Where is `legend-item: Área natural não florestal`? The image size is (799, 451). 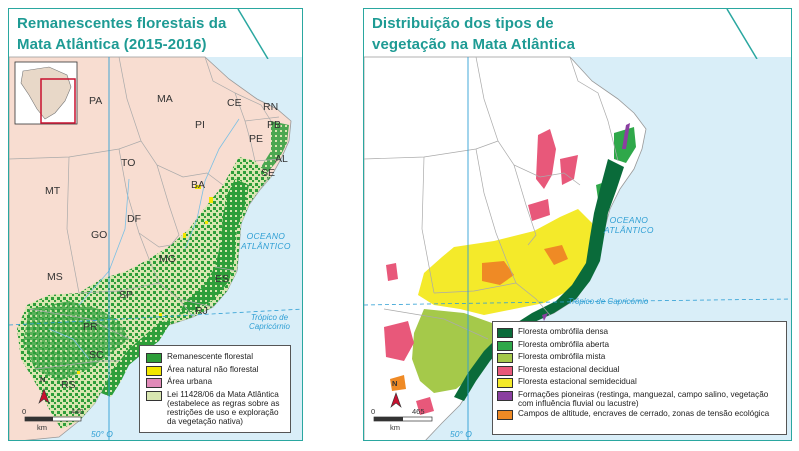 legend-item: Área natural não florestal is located at coordinates (216, 370).